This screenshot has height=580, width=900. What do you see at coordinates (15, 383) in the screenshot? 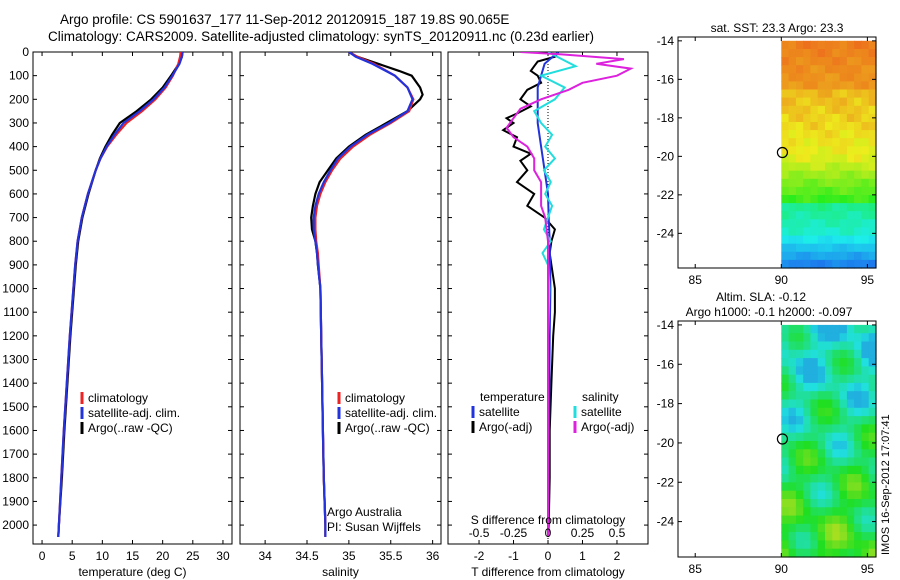
I see `depth-tick-label: 1400` at bounding box center [15, 383].